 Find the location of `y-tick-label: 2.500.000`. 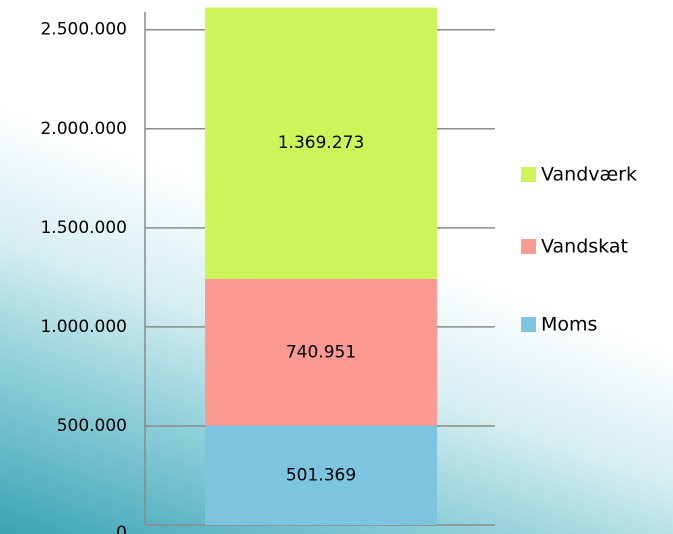

y-tick-label: 2.500.000 is located at coordinates (83, 30).